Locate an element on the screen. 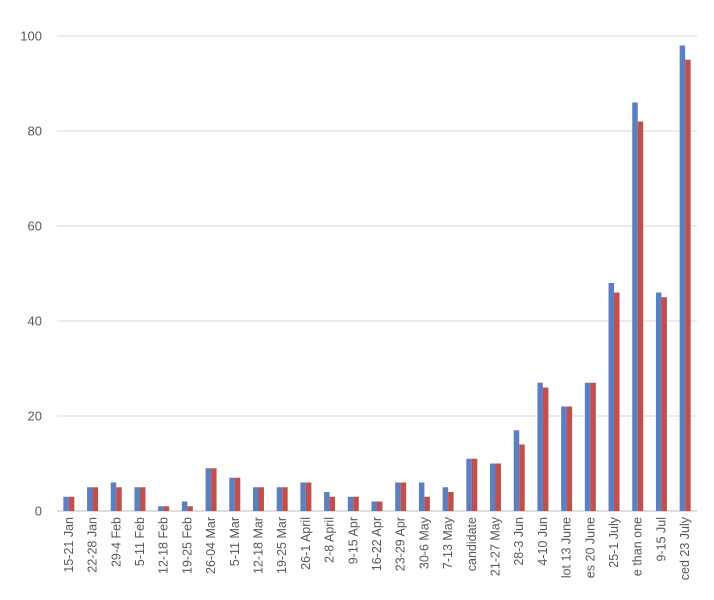  x-tick-label: 25-1 July is located at coordinates (614, 541).